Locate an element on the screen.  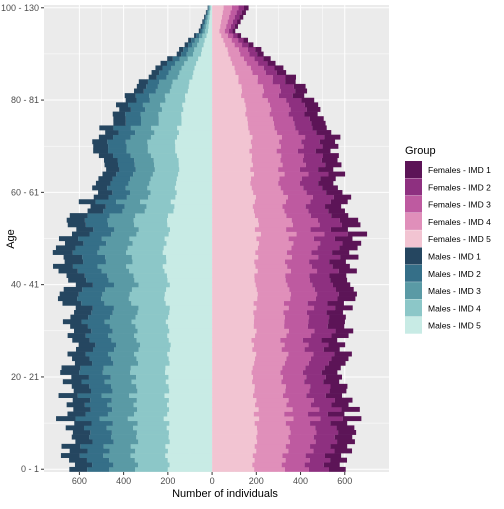
legend-label: Females - IMD 3 is located at coordinates (459, 205).